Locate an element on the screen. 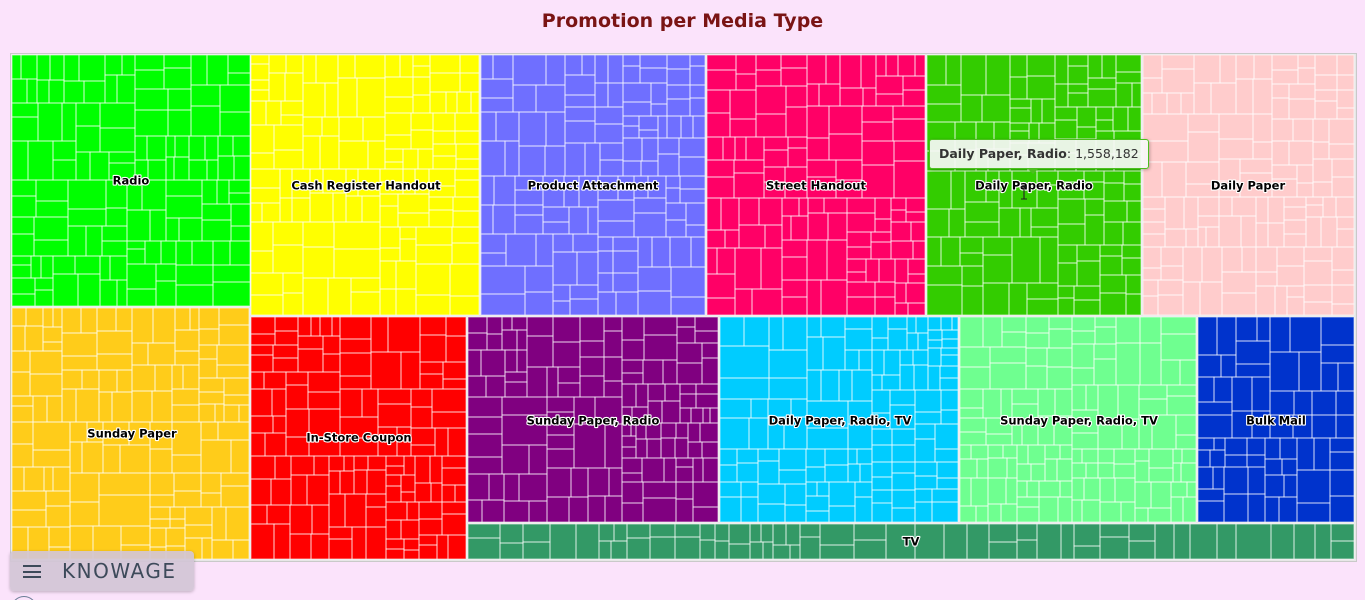 The image size is (1365, 600). treemap-tile-label: Sunday Paper, Radio, TV is located at coordinates (1079, 421).